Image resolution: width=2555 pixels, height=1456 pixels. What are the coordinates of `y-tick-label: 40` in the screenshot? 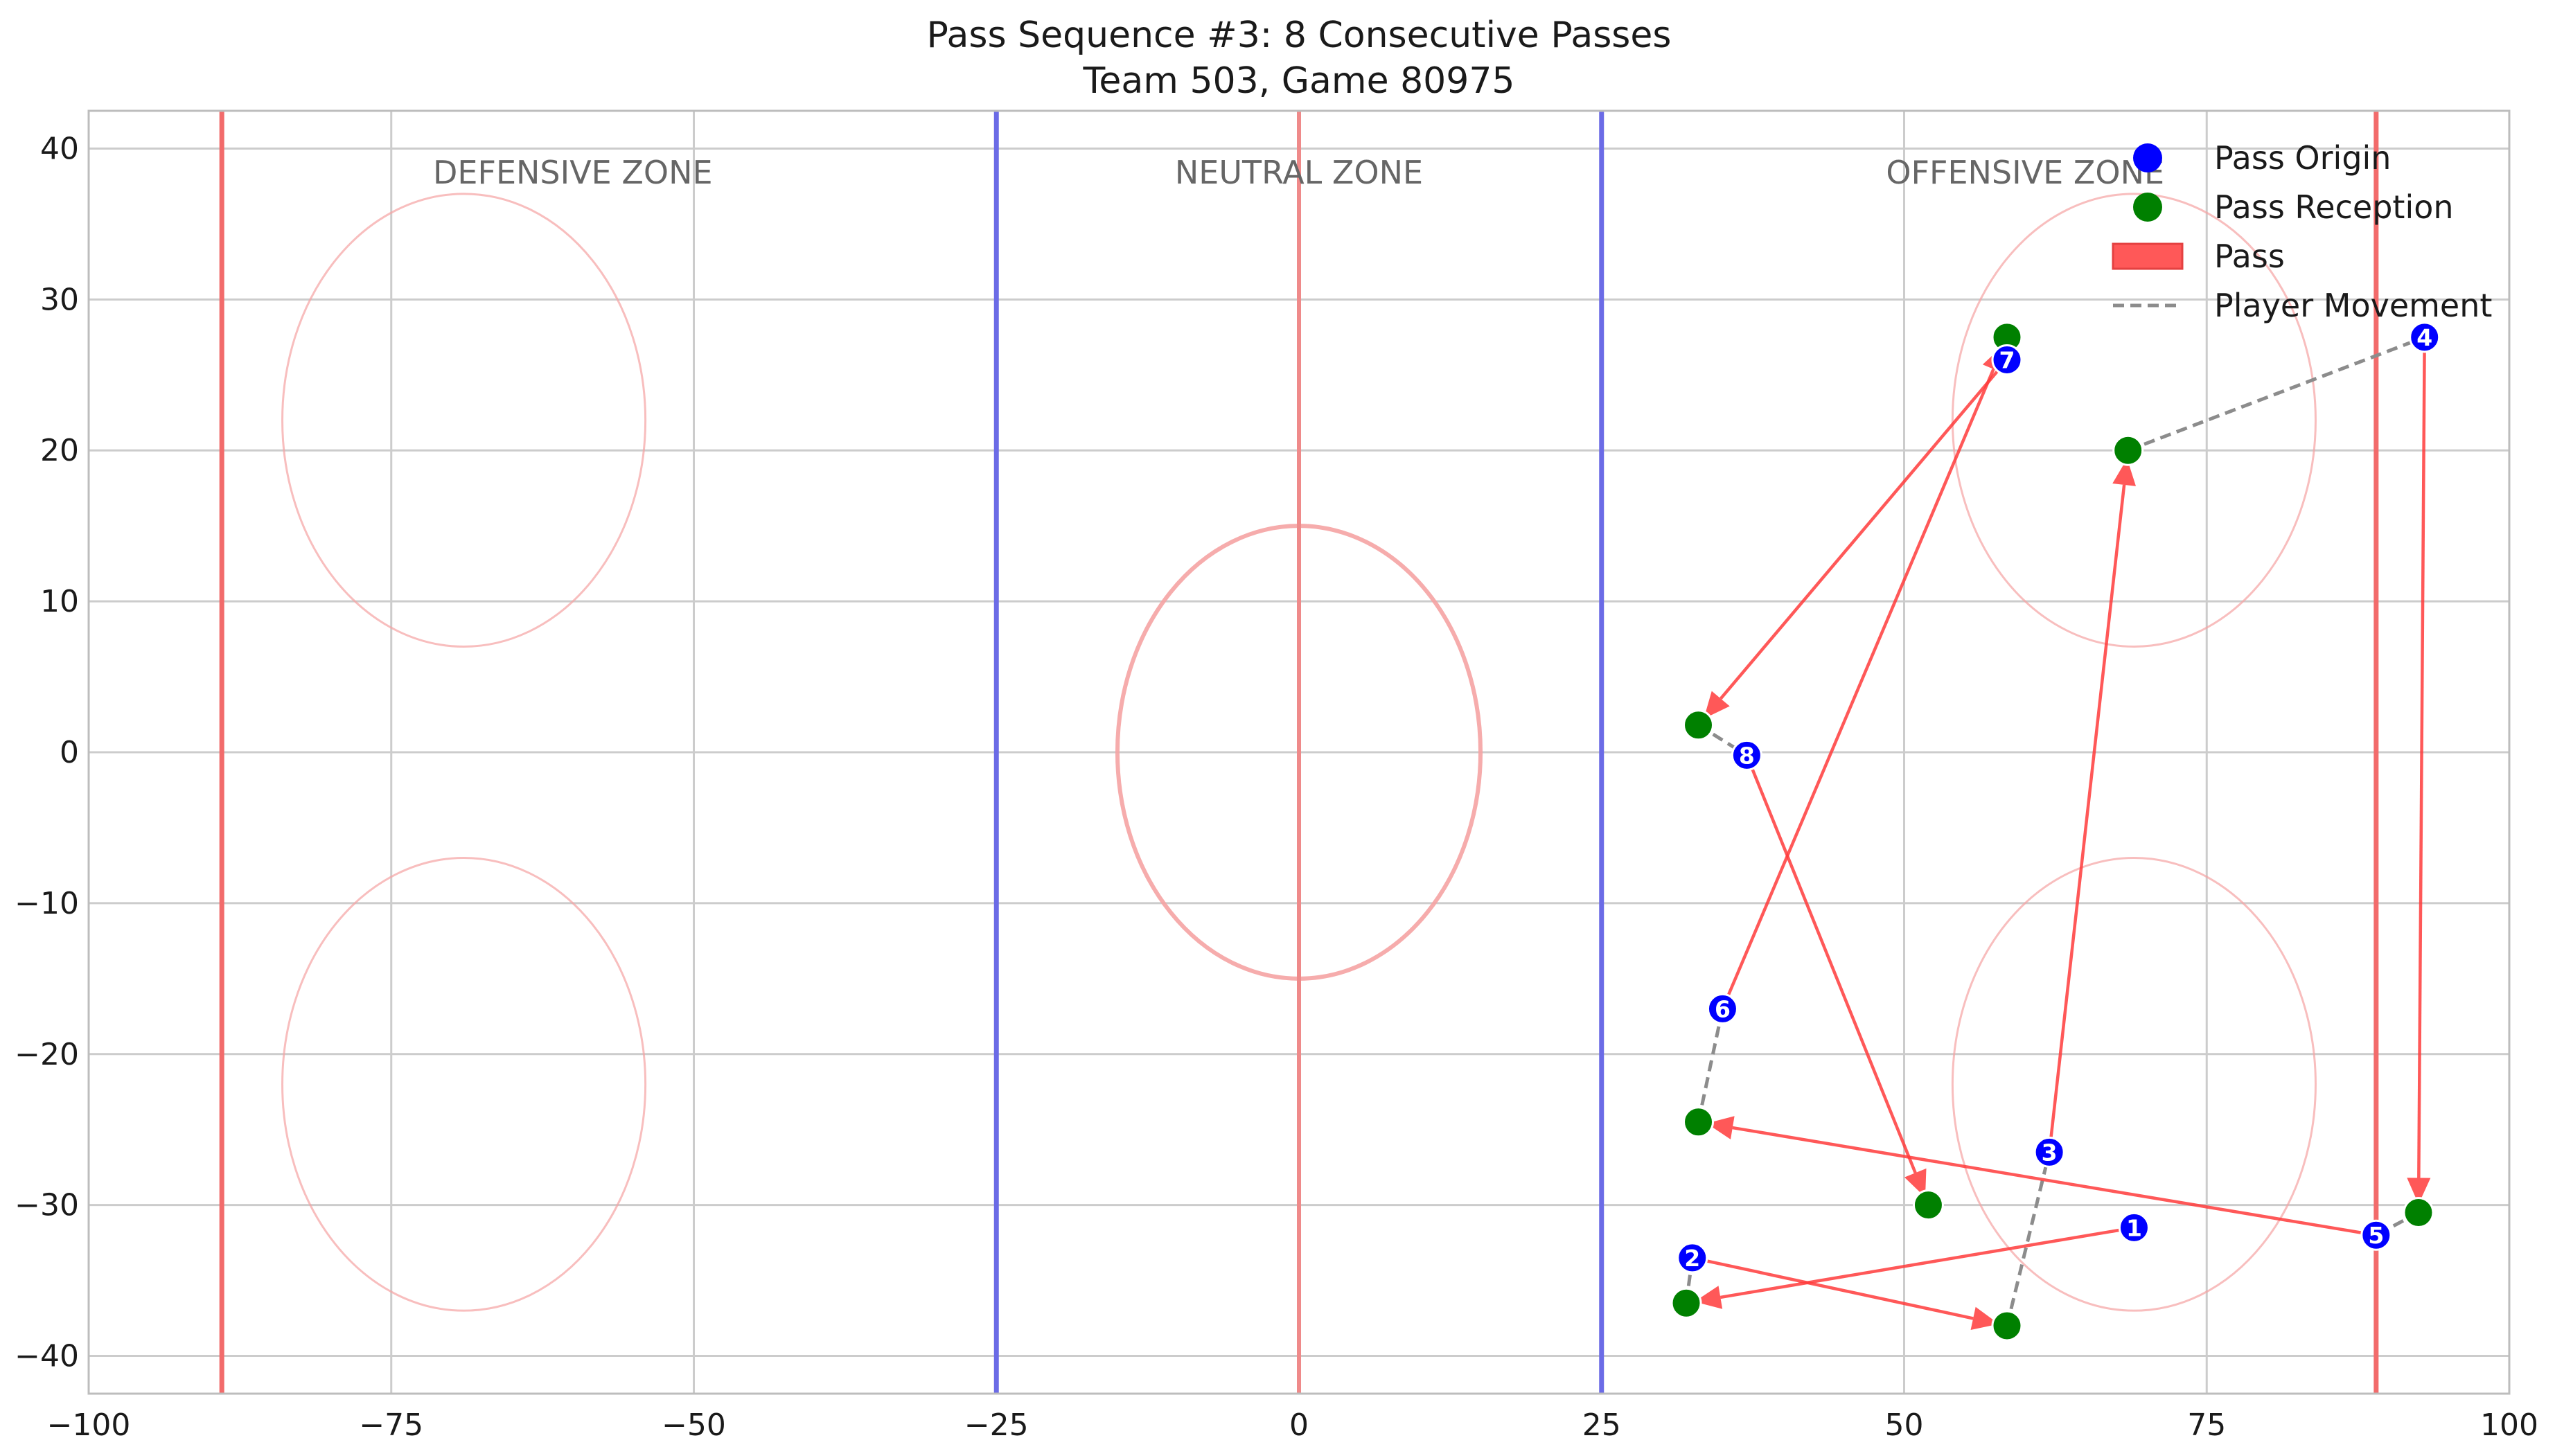 It's located at (60, 148).